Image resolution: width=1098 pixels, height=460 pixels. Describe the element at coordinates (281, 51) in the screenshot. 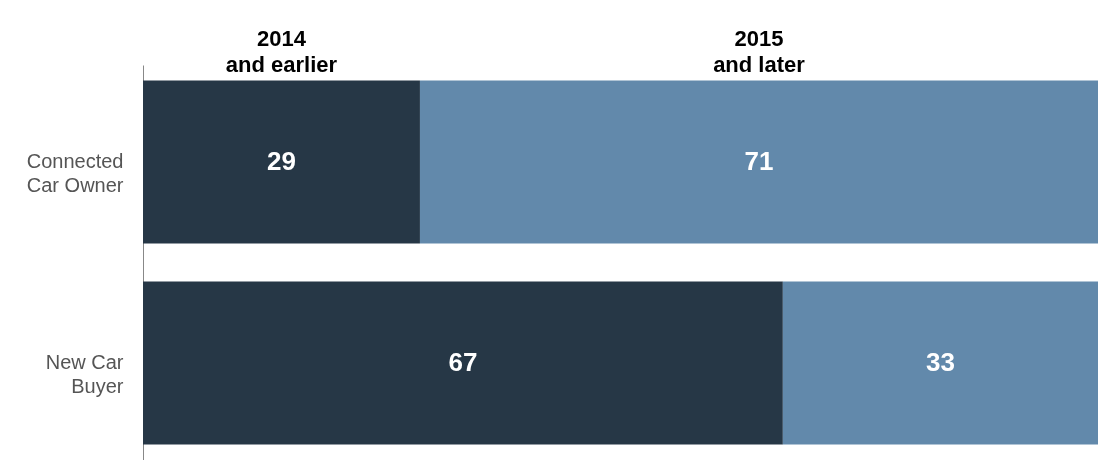

I see `series-label: 2014 and earlier` at that location.